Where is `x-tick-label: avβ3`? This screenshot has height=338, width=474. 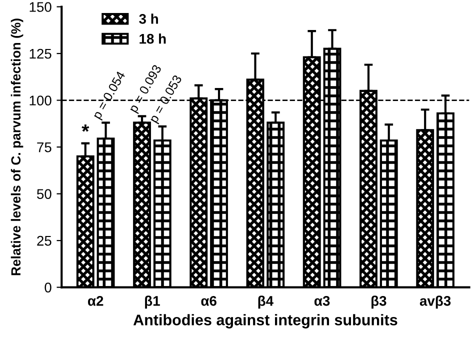 x-tick-label: avβ3 is located at coordinates (435, 302).